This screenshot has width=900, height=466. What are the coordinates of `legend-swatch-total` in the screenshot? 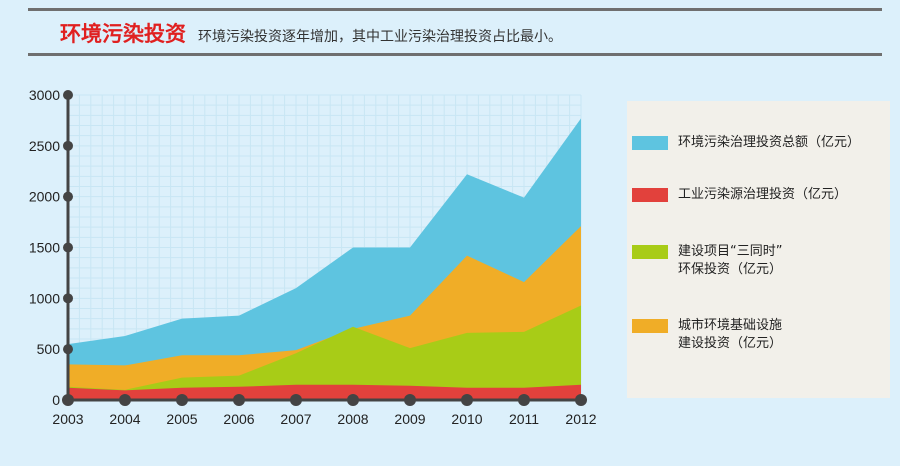 It's located at (650, 143).